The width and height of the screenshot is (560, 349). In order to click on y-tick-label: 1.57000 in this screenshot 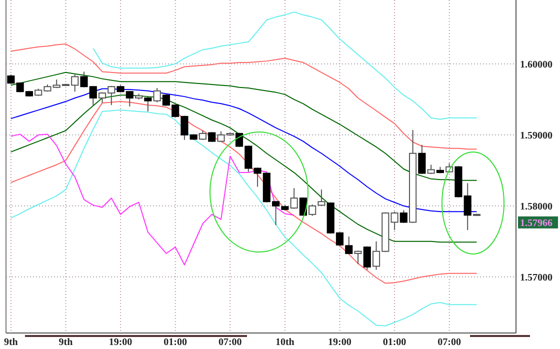, I will do `click(536, 278)`.